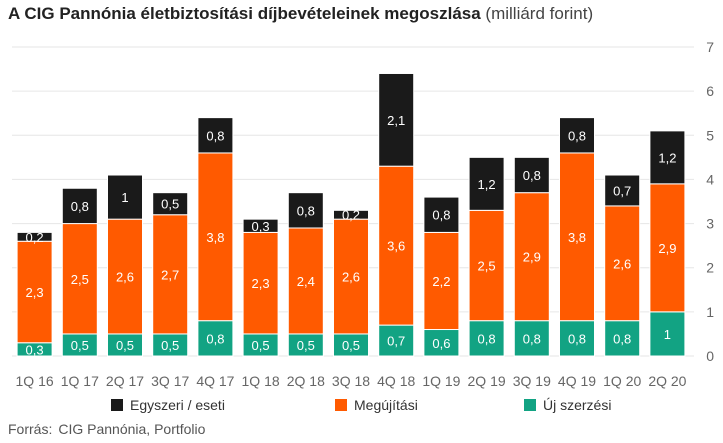 This screenshot has height=443, width=723. Describe the element at coordinates (170, 274) in the screenshot. I see `data-label: 2,7` at that location.